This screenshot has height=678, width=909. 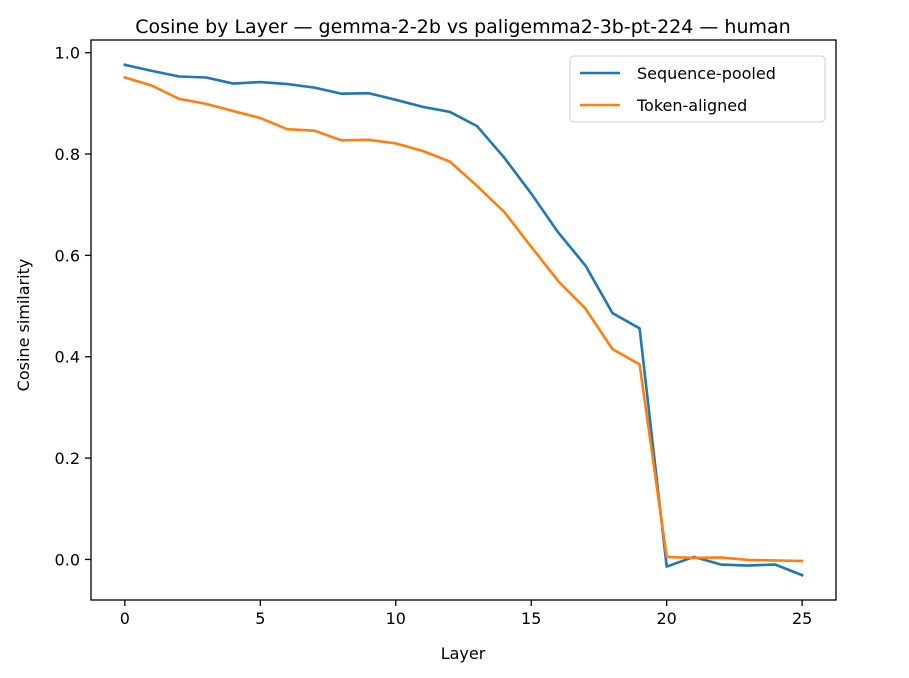 I want to click on legend: Sequence-pooled Token-aligned, so click(x=697, y=89).